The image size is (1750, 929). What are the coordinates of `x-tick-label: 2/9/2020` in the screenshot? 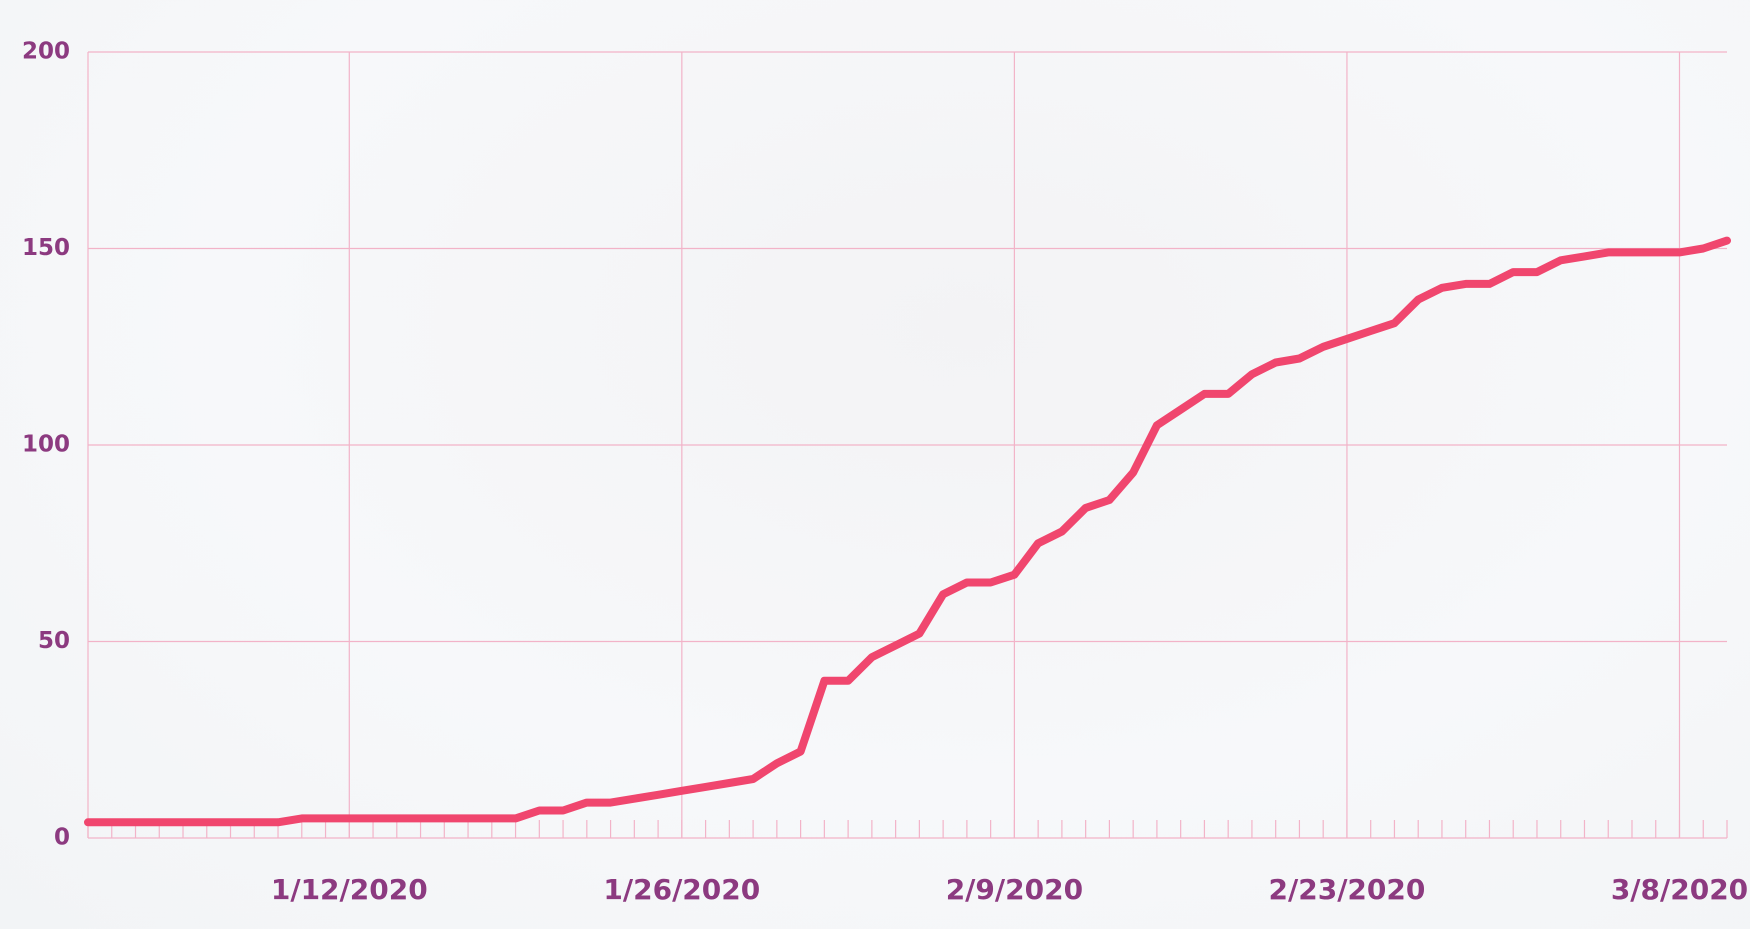 It's located at (1014, 889).